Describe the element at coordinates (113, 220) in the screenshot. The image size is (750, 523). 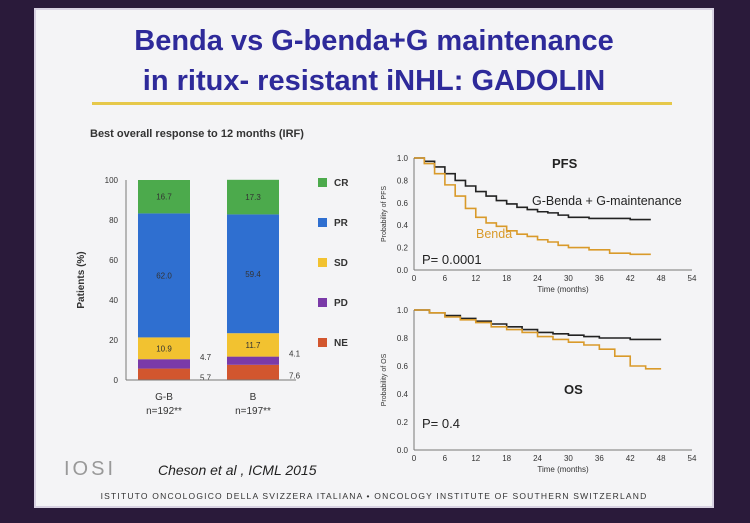
I see `y-tick-label: 80` at that location.